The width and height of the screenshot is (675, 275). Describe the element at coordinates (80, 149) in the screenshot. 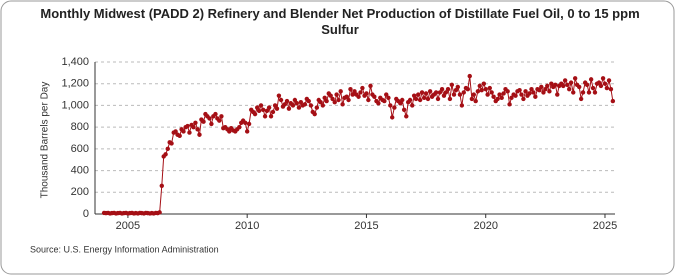

I see `y-tick-label: 600` at that location.